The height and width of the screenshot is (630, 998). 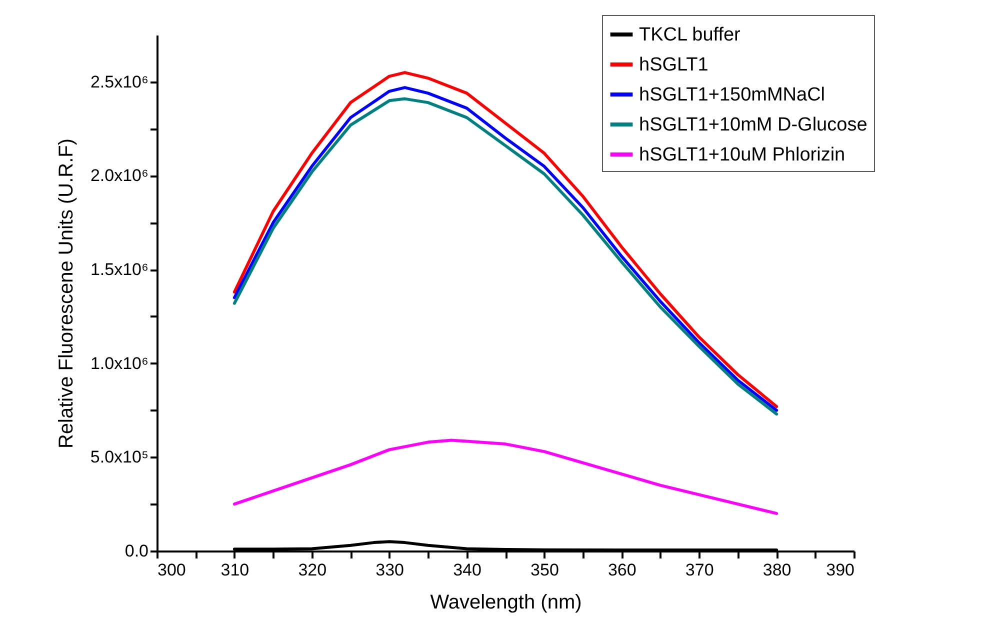 I want to click on x-tick-label: 350, so click(x=544, y=570).